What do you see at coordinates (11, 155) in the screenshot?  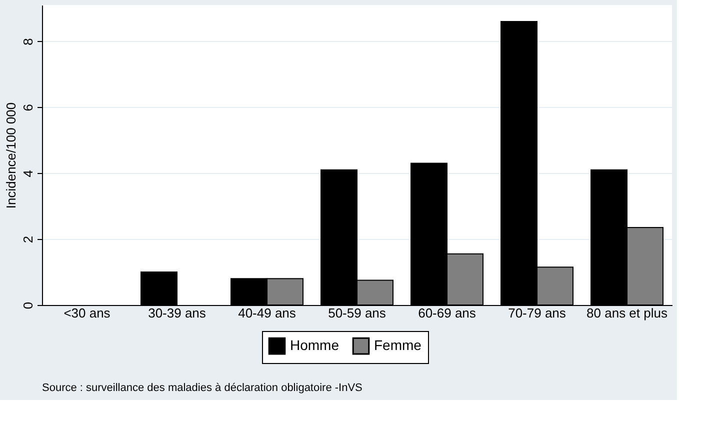 I see `y-axis-title: Incidence/100 000` at bounding box center [11, 155].